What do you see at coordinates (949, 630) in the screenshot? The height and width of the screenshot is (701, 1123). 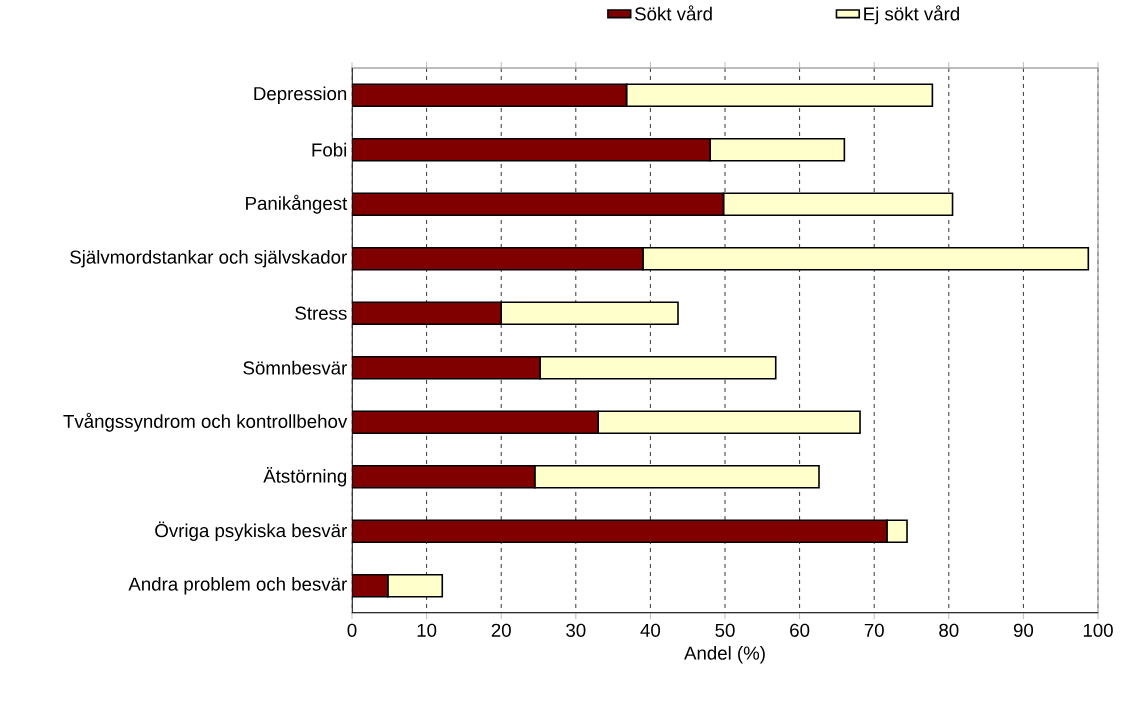 I see `x-tick-label: 80` at bounding box center [949, 630].